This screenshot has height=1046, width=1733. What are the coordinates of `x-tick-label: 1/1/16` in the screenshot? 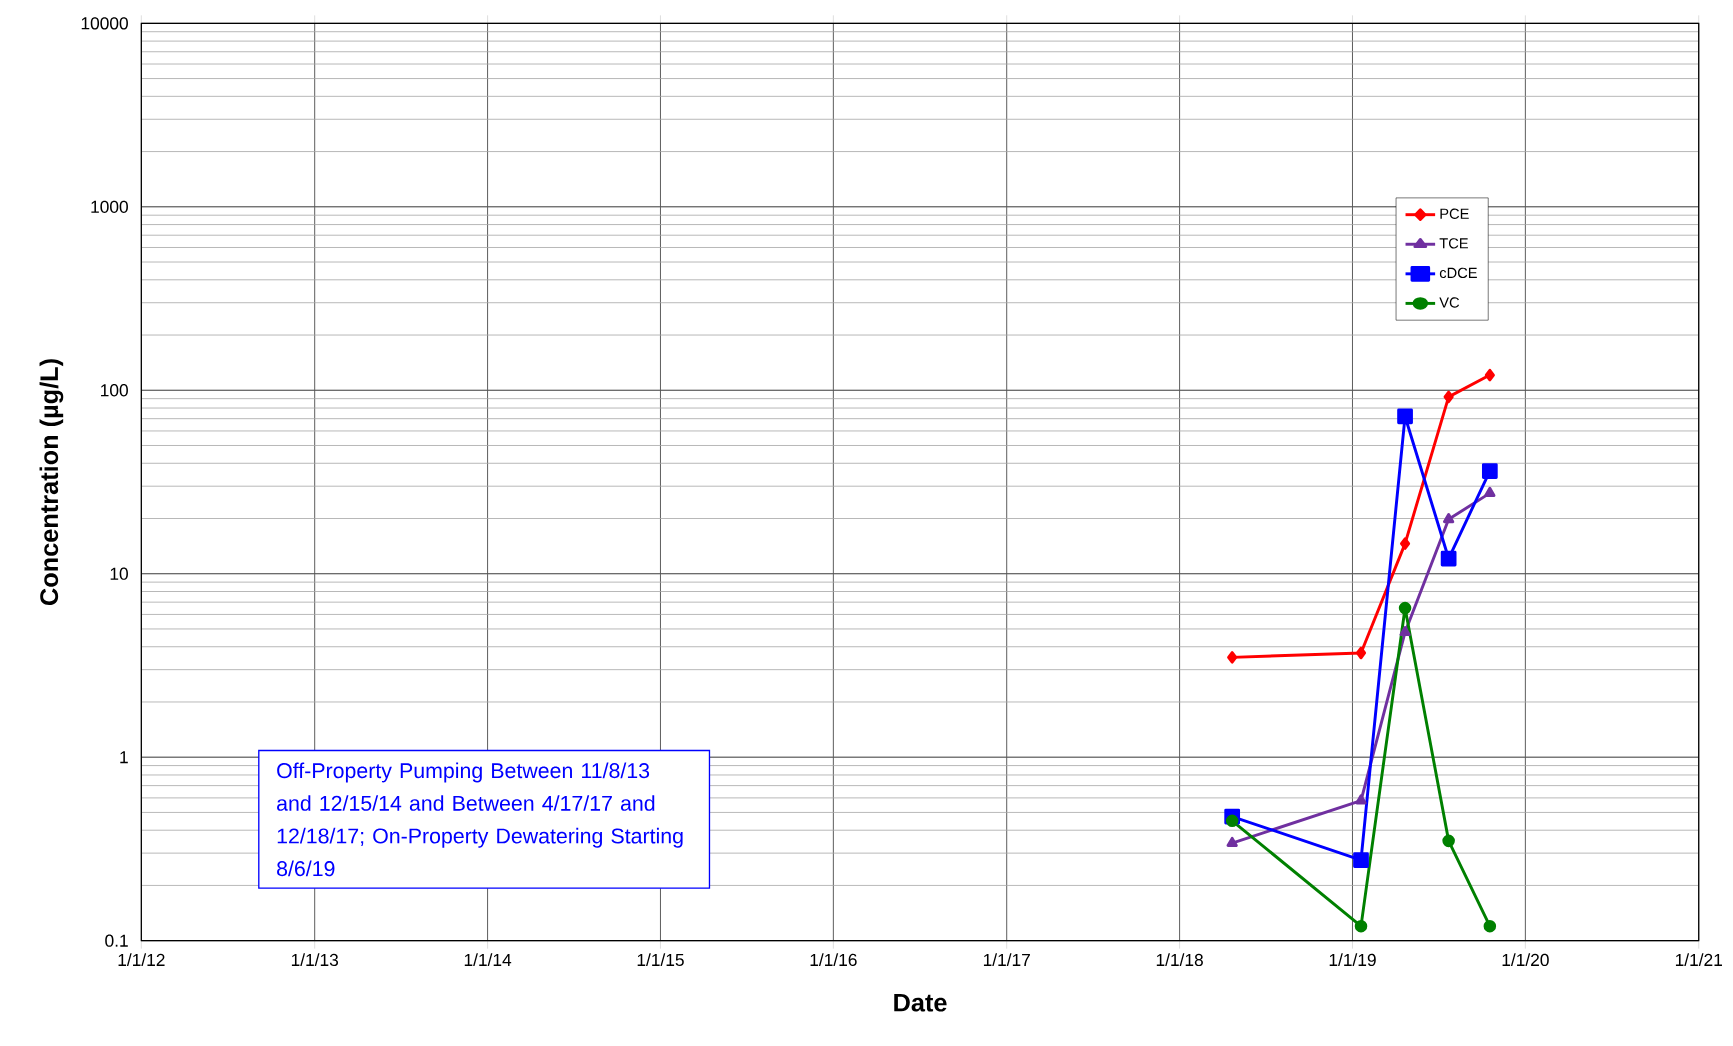 It's located at (833, 960).